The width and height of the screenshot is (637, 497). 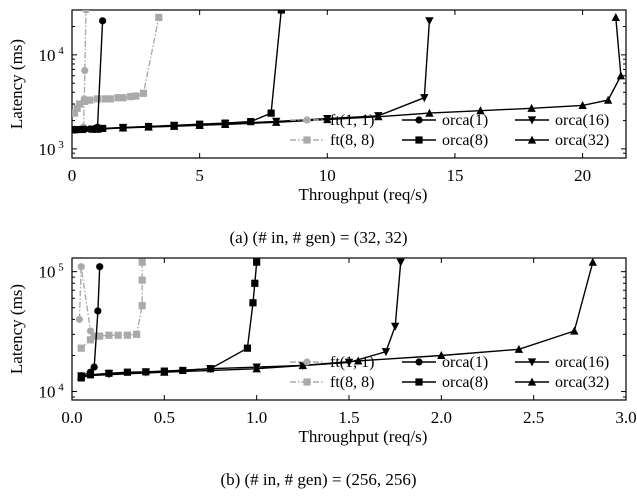 I want to click on x-tick-label: 0.0, so click(x=71, y=417).